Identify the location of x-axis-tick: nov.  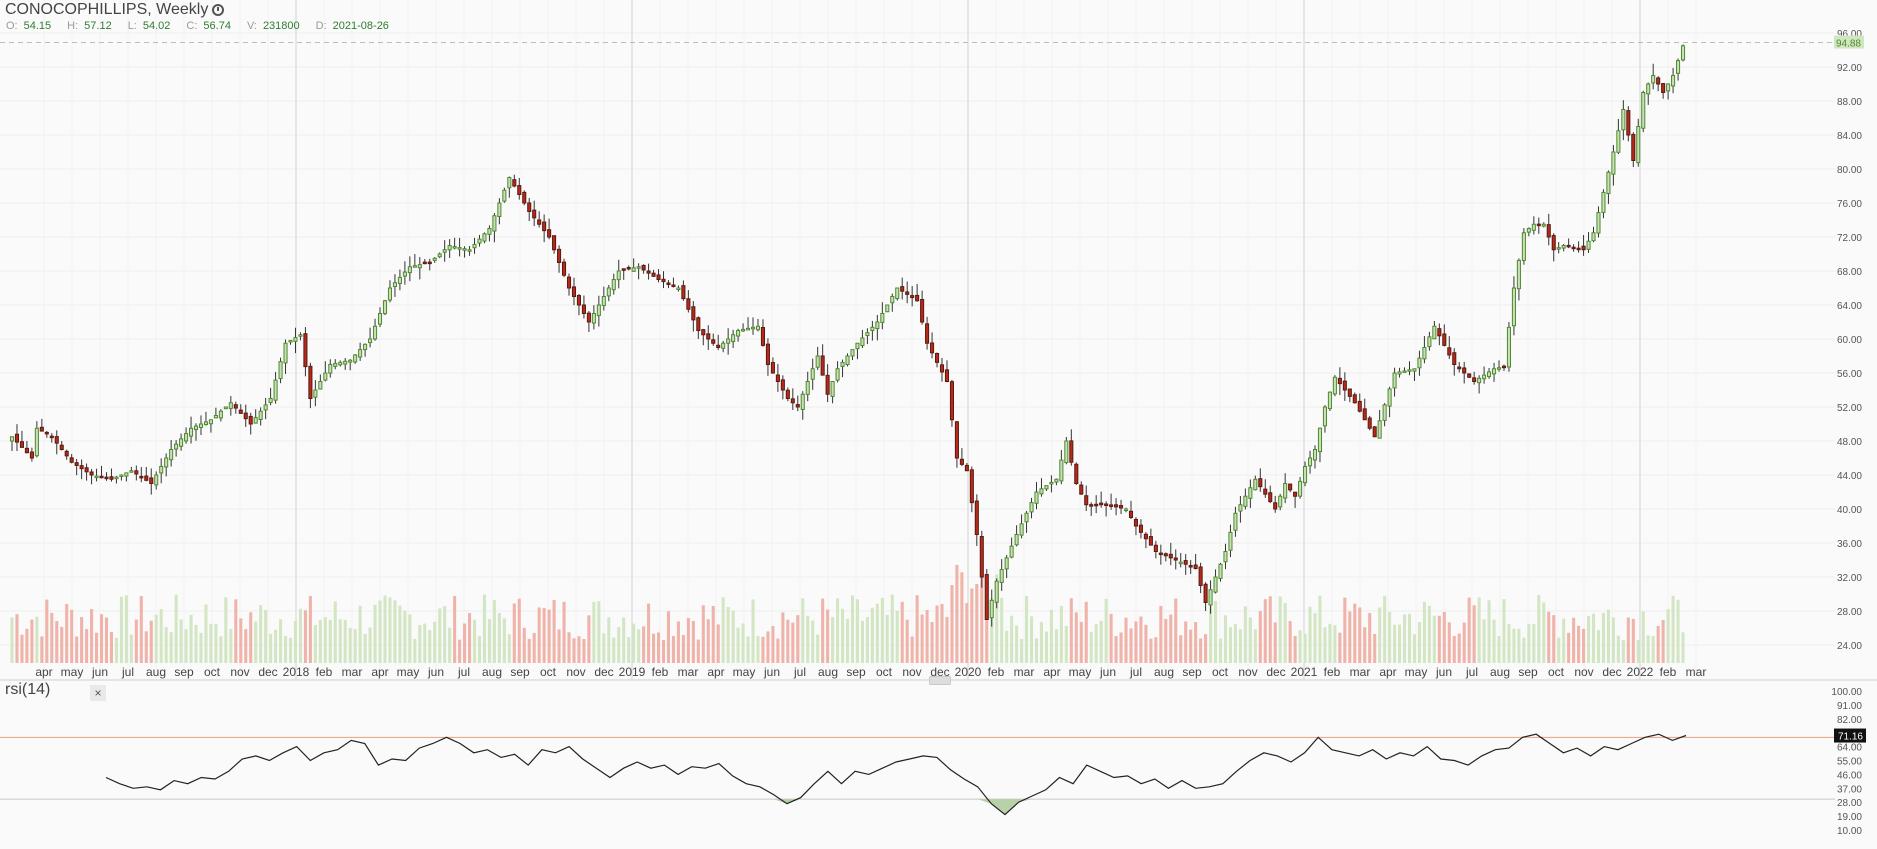
(239, 672).